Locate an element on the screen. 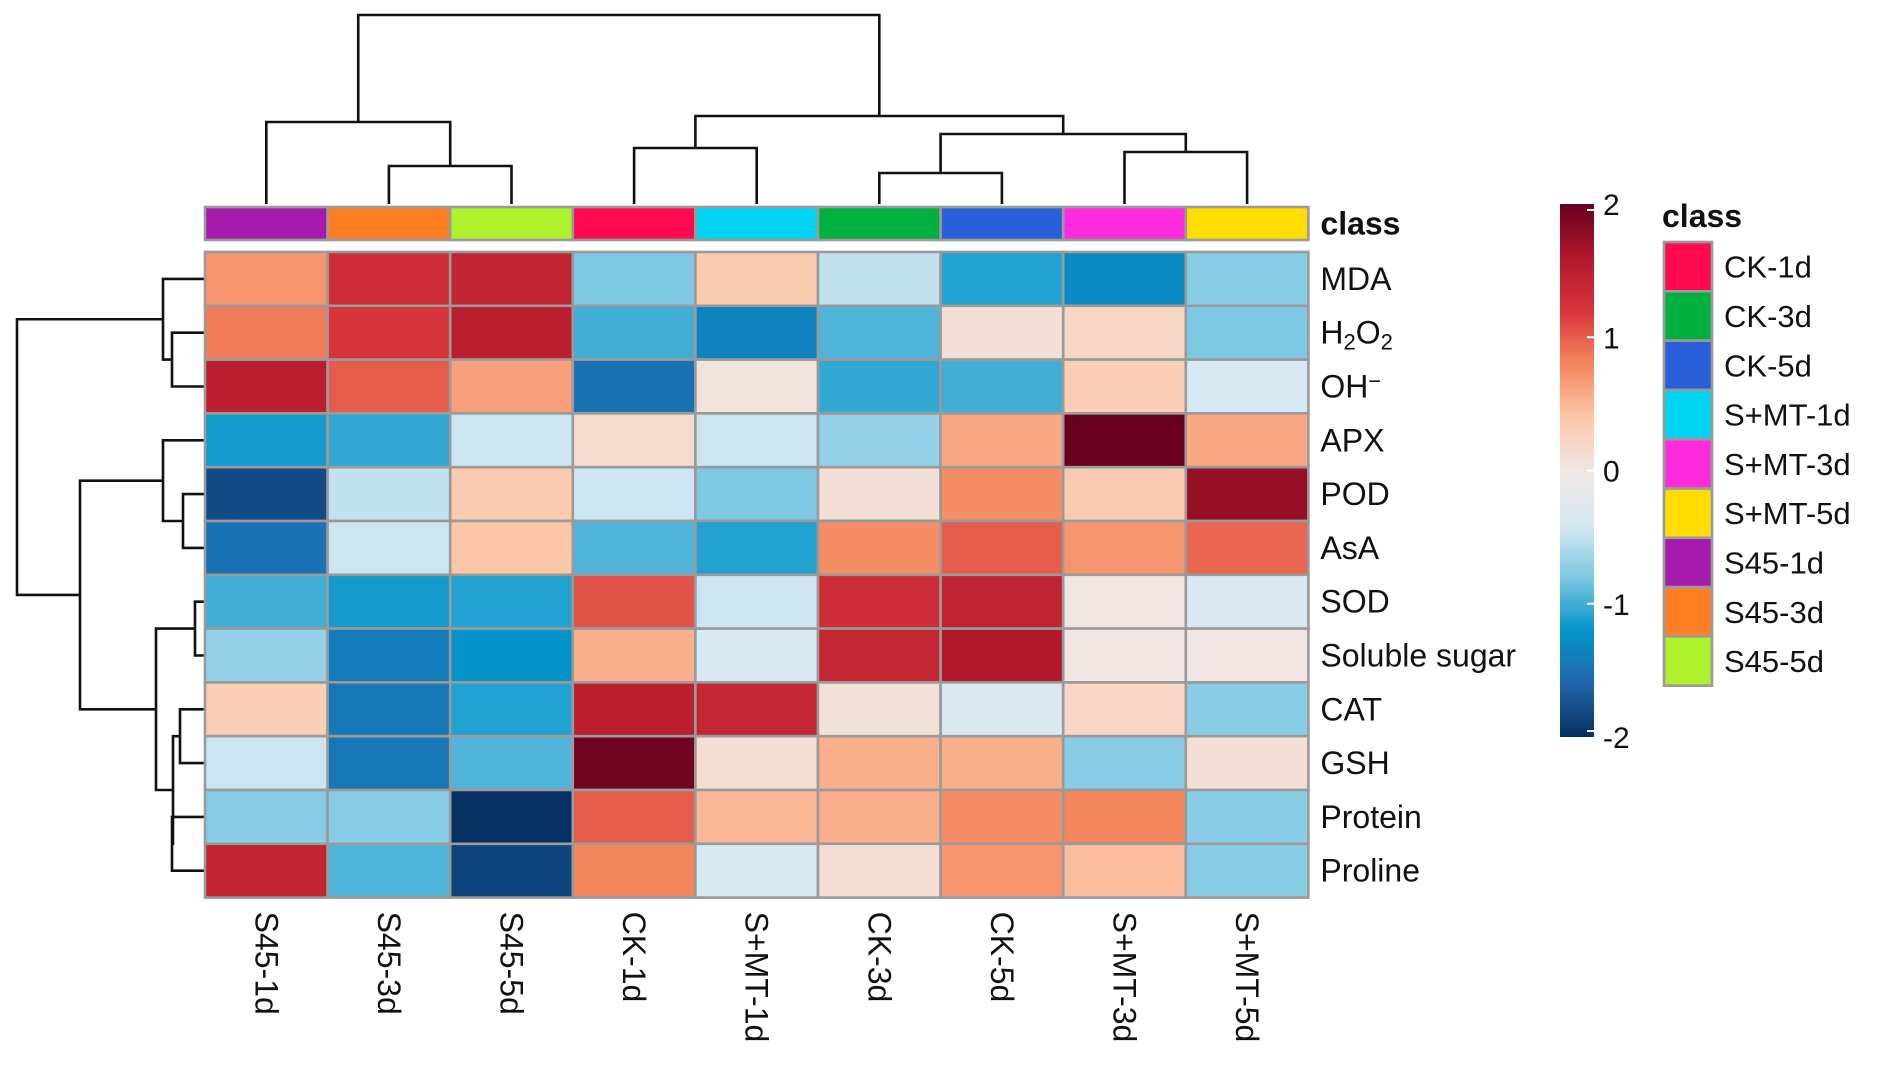  heatmap-cell-soluble-sugar-s-mt-1d is located at coordinates (757, 655).